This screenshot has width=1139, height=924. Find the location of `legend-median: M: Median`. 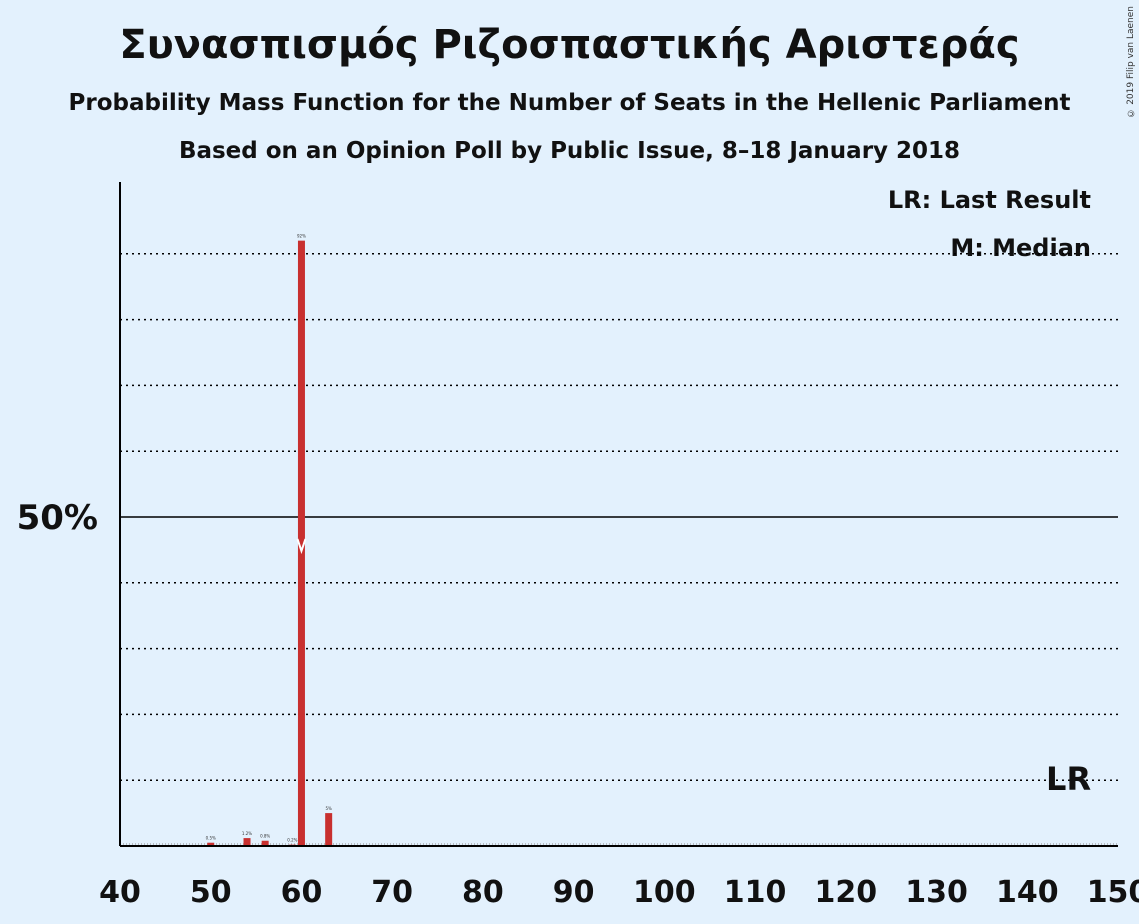

legend-median: M: Median is located at coordinates (1020, 248).